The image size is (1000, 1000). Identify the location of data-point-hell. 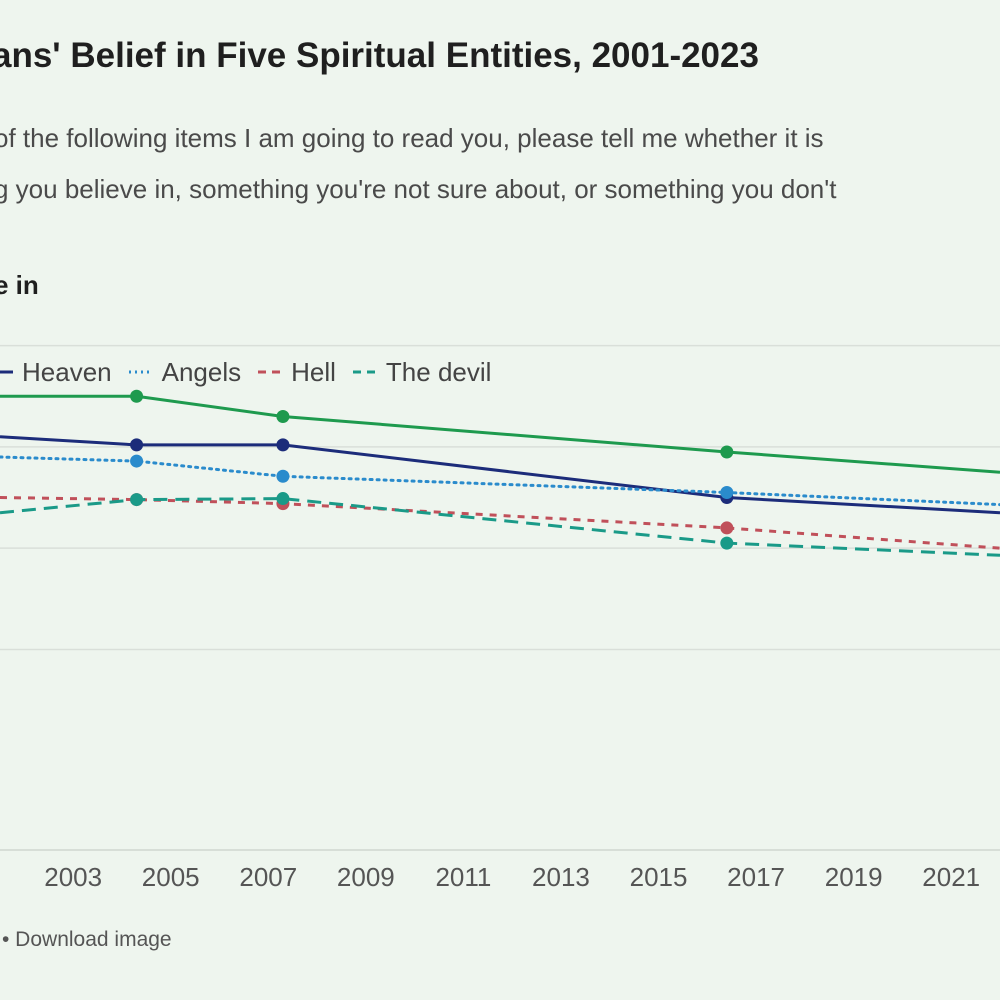
(727, 528).